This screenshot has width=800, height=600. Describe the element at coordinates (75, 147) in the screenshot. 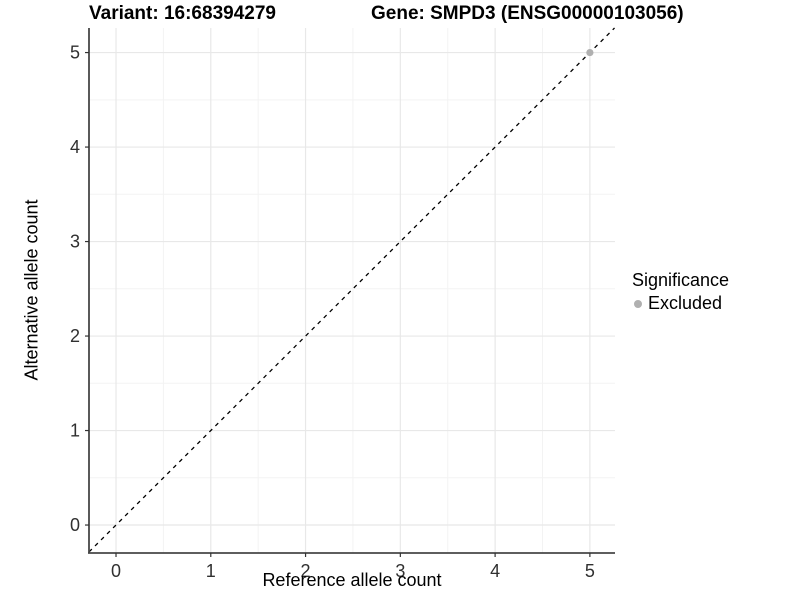

I see `y-tick-label: 4` at that location.